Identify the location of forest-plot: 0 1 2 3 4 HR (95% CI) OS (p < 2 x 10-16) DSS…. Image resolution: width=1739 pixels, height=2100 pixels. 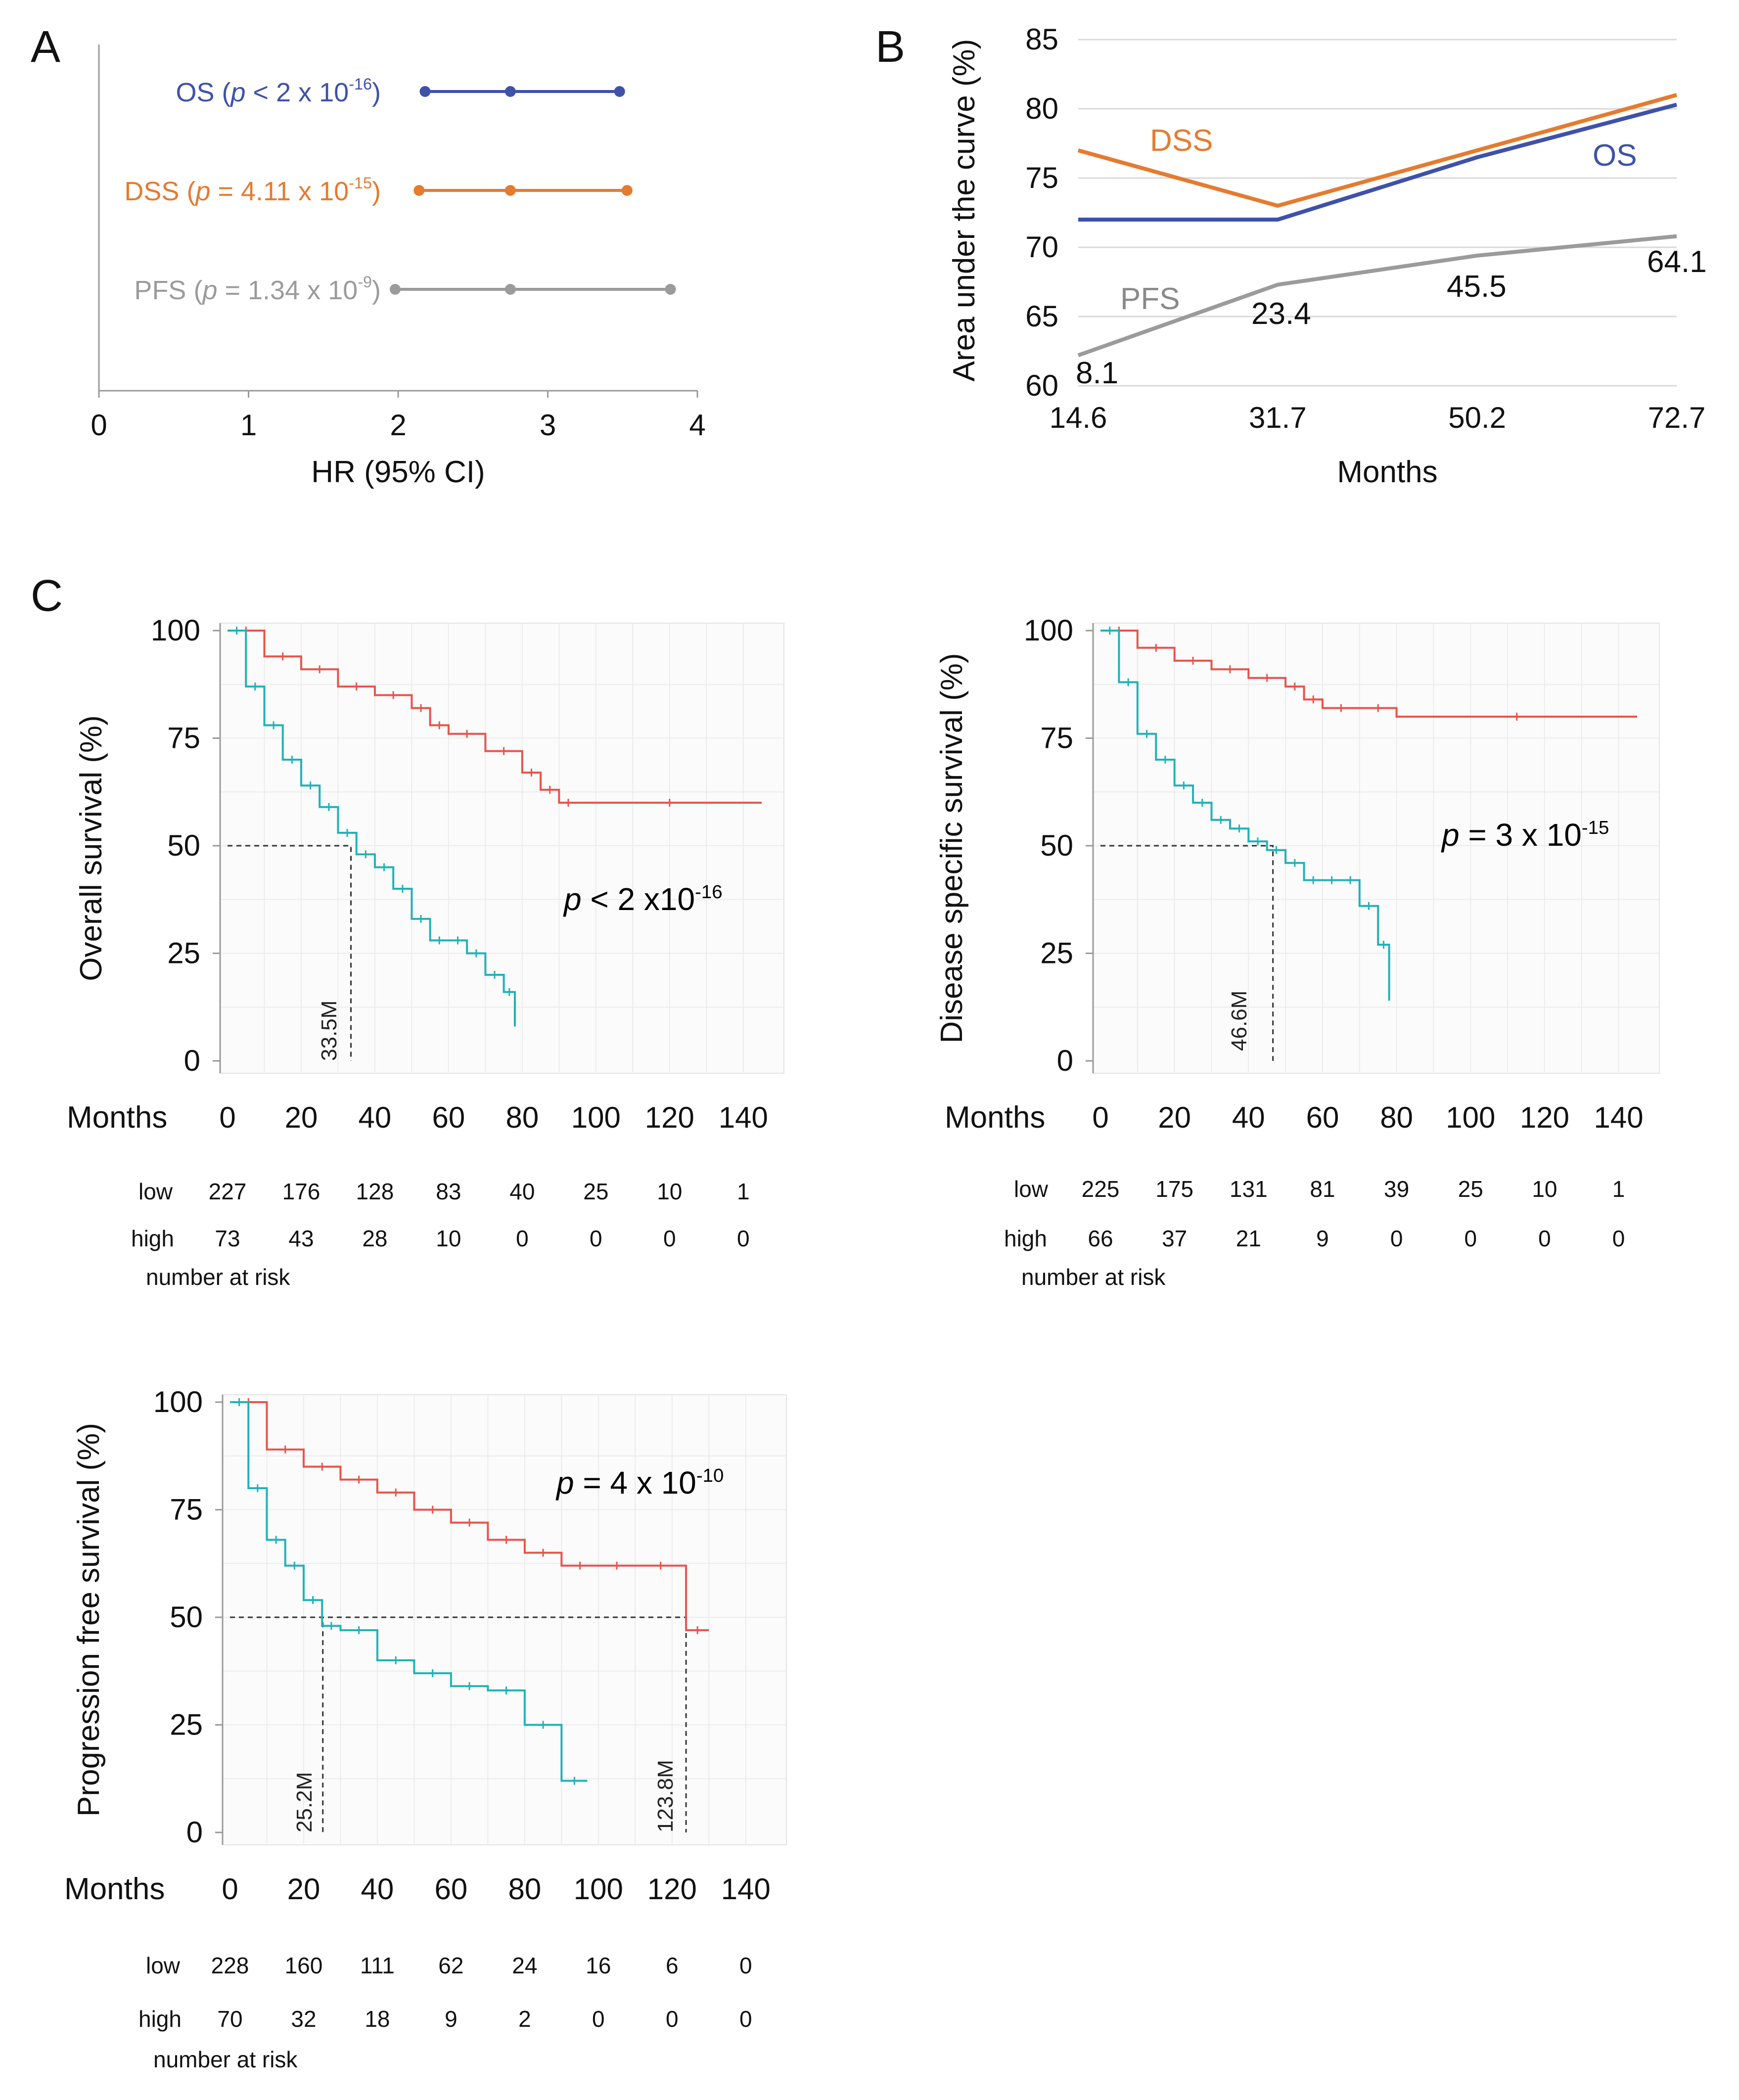
(398, 267).